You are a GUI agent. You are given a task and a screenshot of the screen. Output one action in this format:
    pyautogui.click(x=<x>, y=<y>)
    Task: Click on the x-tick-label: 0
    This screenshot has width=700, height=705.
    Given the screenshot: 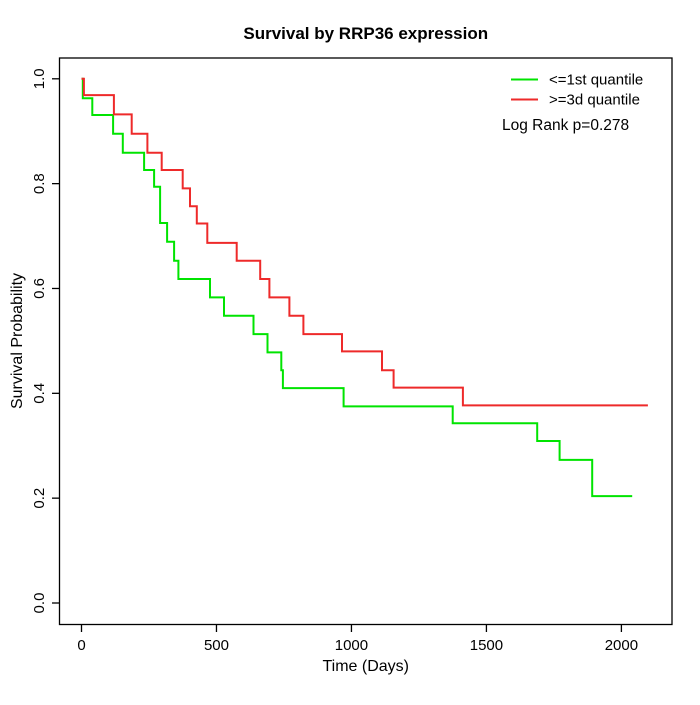 What is the action you would take?
    pyautogui.click(x=81, y=645)
    